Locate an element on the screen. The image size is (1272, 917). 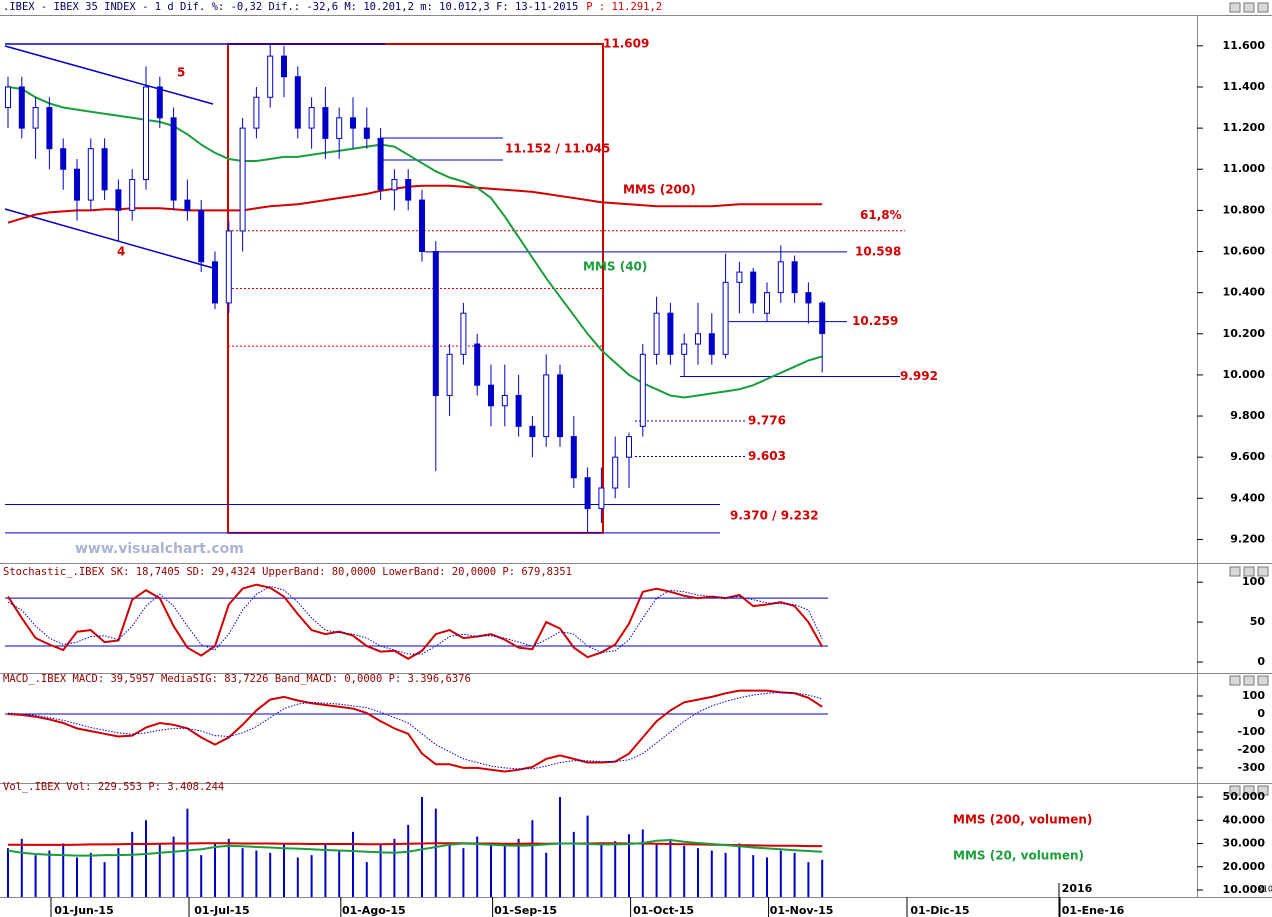
unit-label: x10 is located at coordinates (1265, 889).